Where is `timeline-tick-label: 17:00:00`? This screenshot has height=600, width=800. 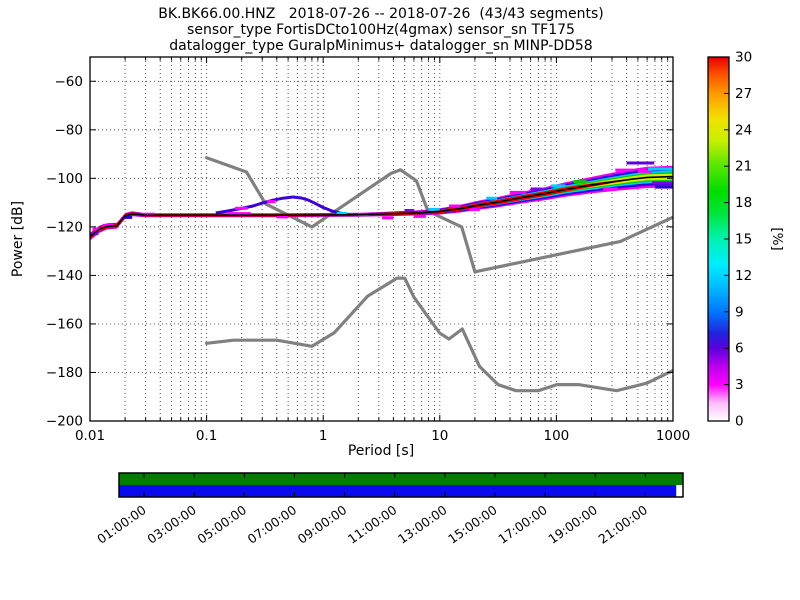
timeline-tick-label: 17:00:00 is located at coordinates (522, 524).